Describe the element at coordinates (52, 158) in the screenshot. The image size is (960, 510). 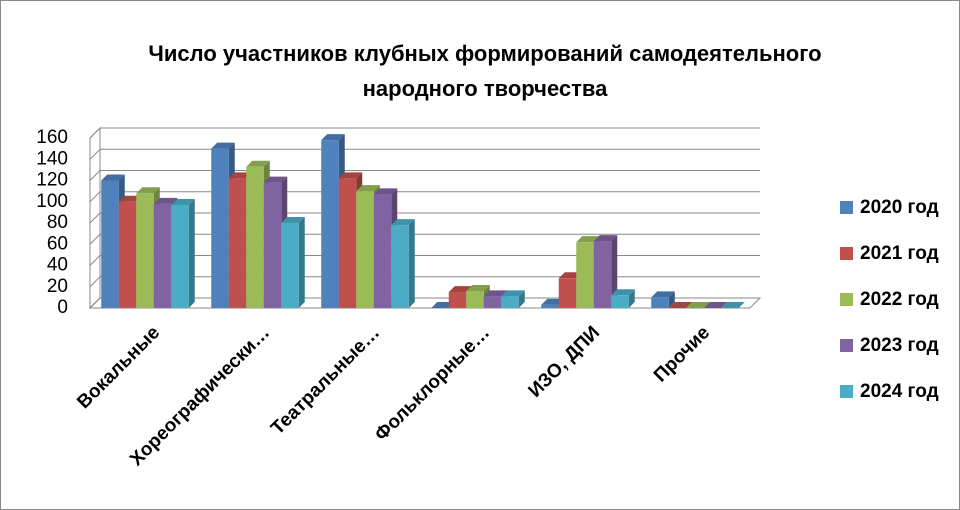
I see `y-tick-label: 140` at that location.